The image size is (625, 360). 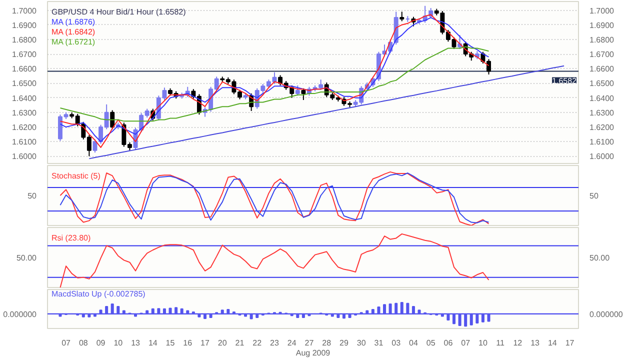 What do you see at coordinates (74, 42) in the screenshot?
I see `text: MA (1.6721)` at bounding box center [74, 42].